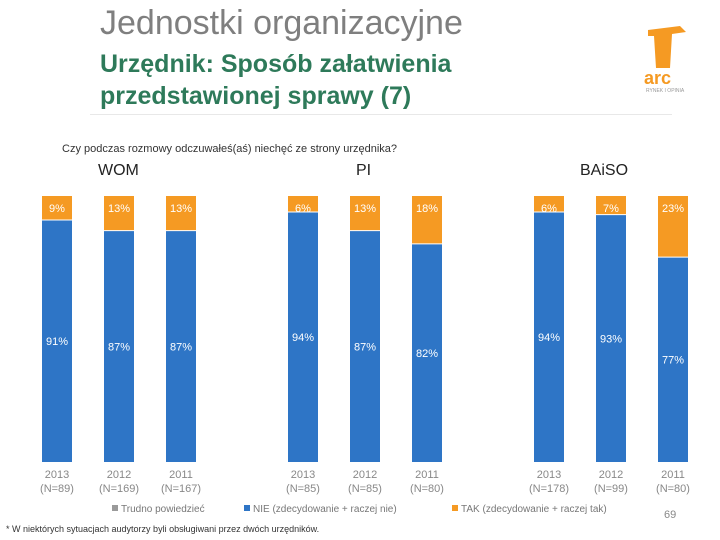 The width and height of the screenshot is (720, 540). Describe the element at coordinates (303, 209) in the screenshot. I see `label-tak-pi-2013: 6%` at that location.